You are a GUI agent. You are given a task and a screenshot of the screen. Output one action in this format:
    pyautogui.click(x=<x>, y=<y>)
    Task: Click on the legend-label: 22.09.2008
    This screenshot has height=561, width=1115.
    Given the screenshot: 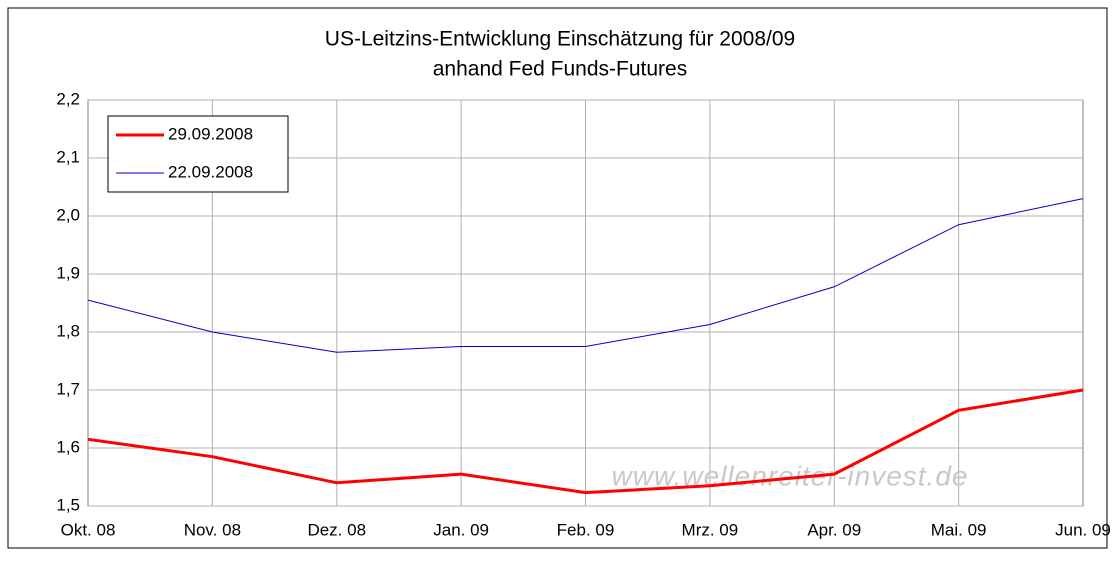 What is the action you would take?
    pyautogui.click(x=210, y=171)
    